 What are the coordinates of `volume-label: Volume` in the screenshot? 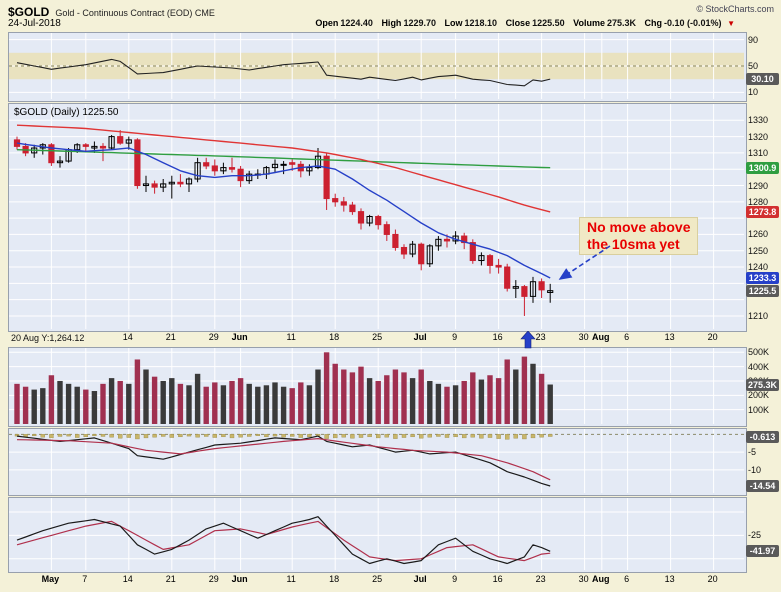 It's located at (589, 23).